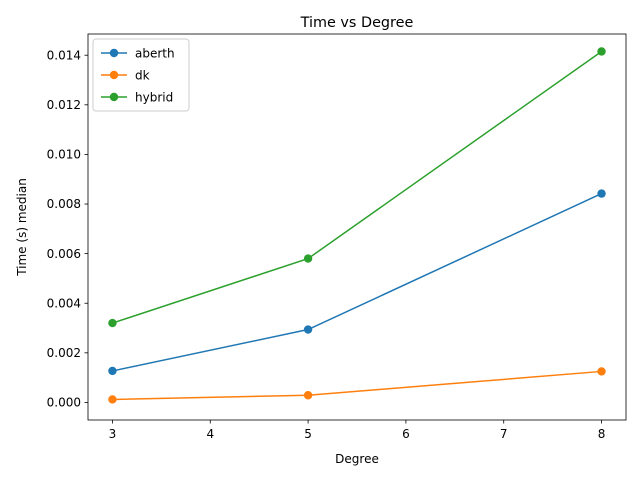 The image size is (640, 480). What do you see at coordinates (22, 227) in the screenshot?
I see `y-axis-label: Time (s) median` at bounding box center [22, 227].